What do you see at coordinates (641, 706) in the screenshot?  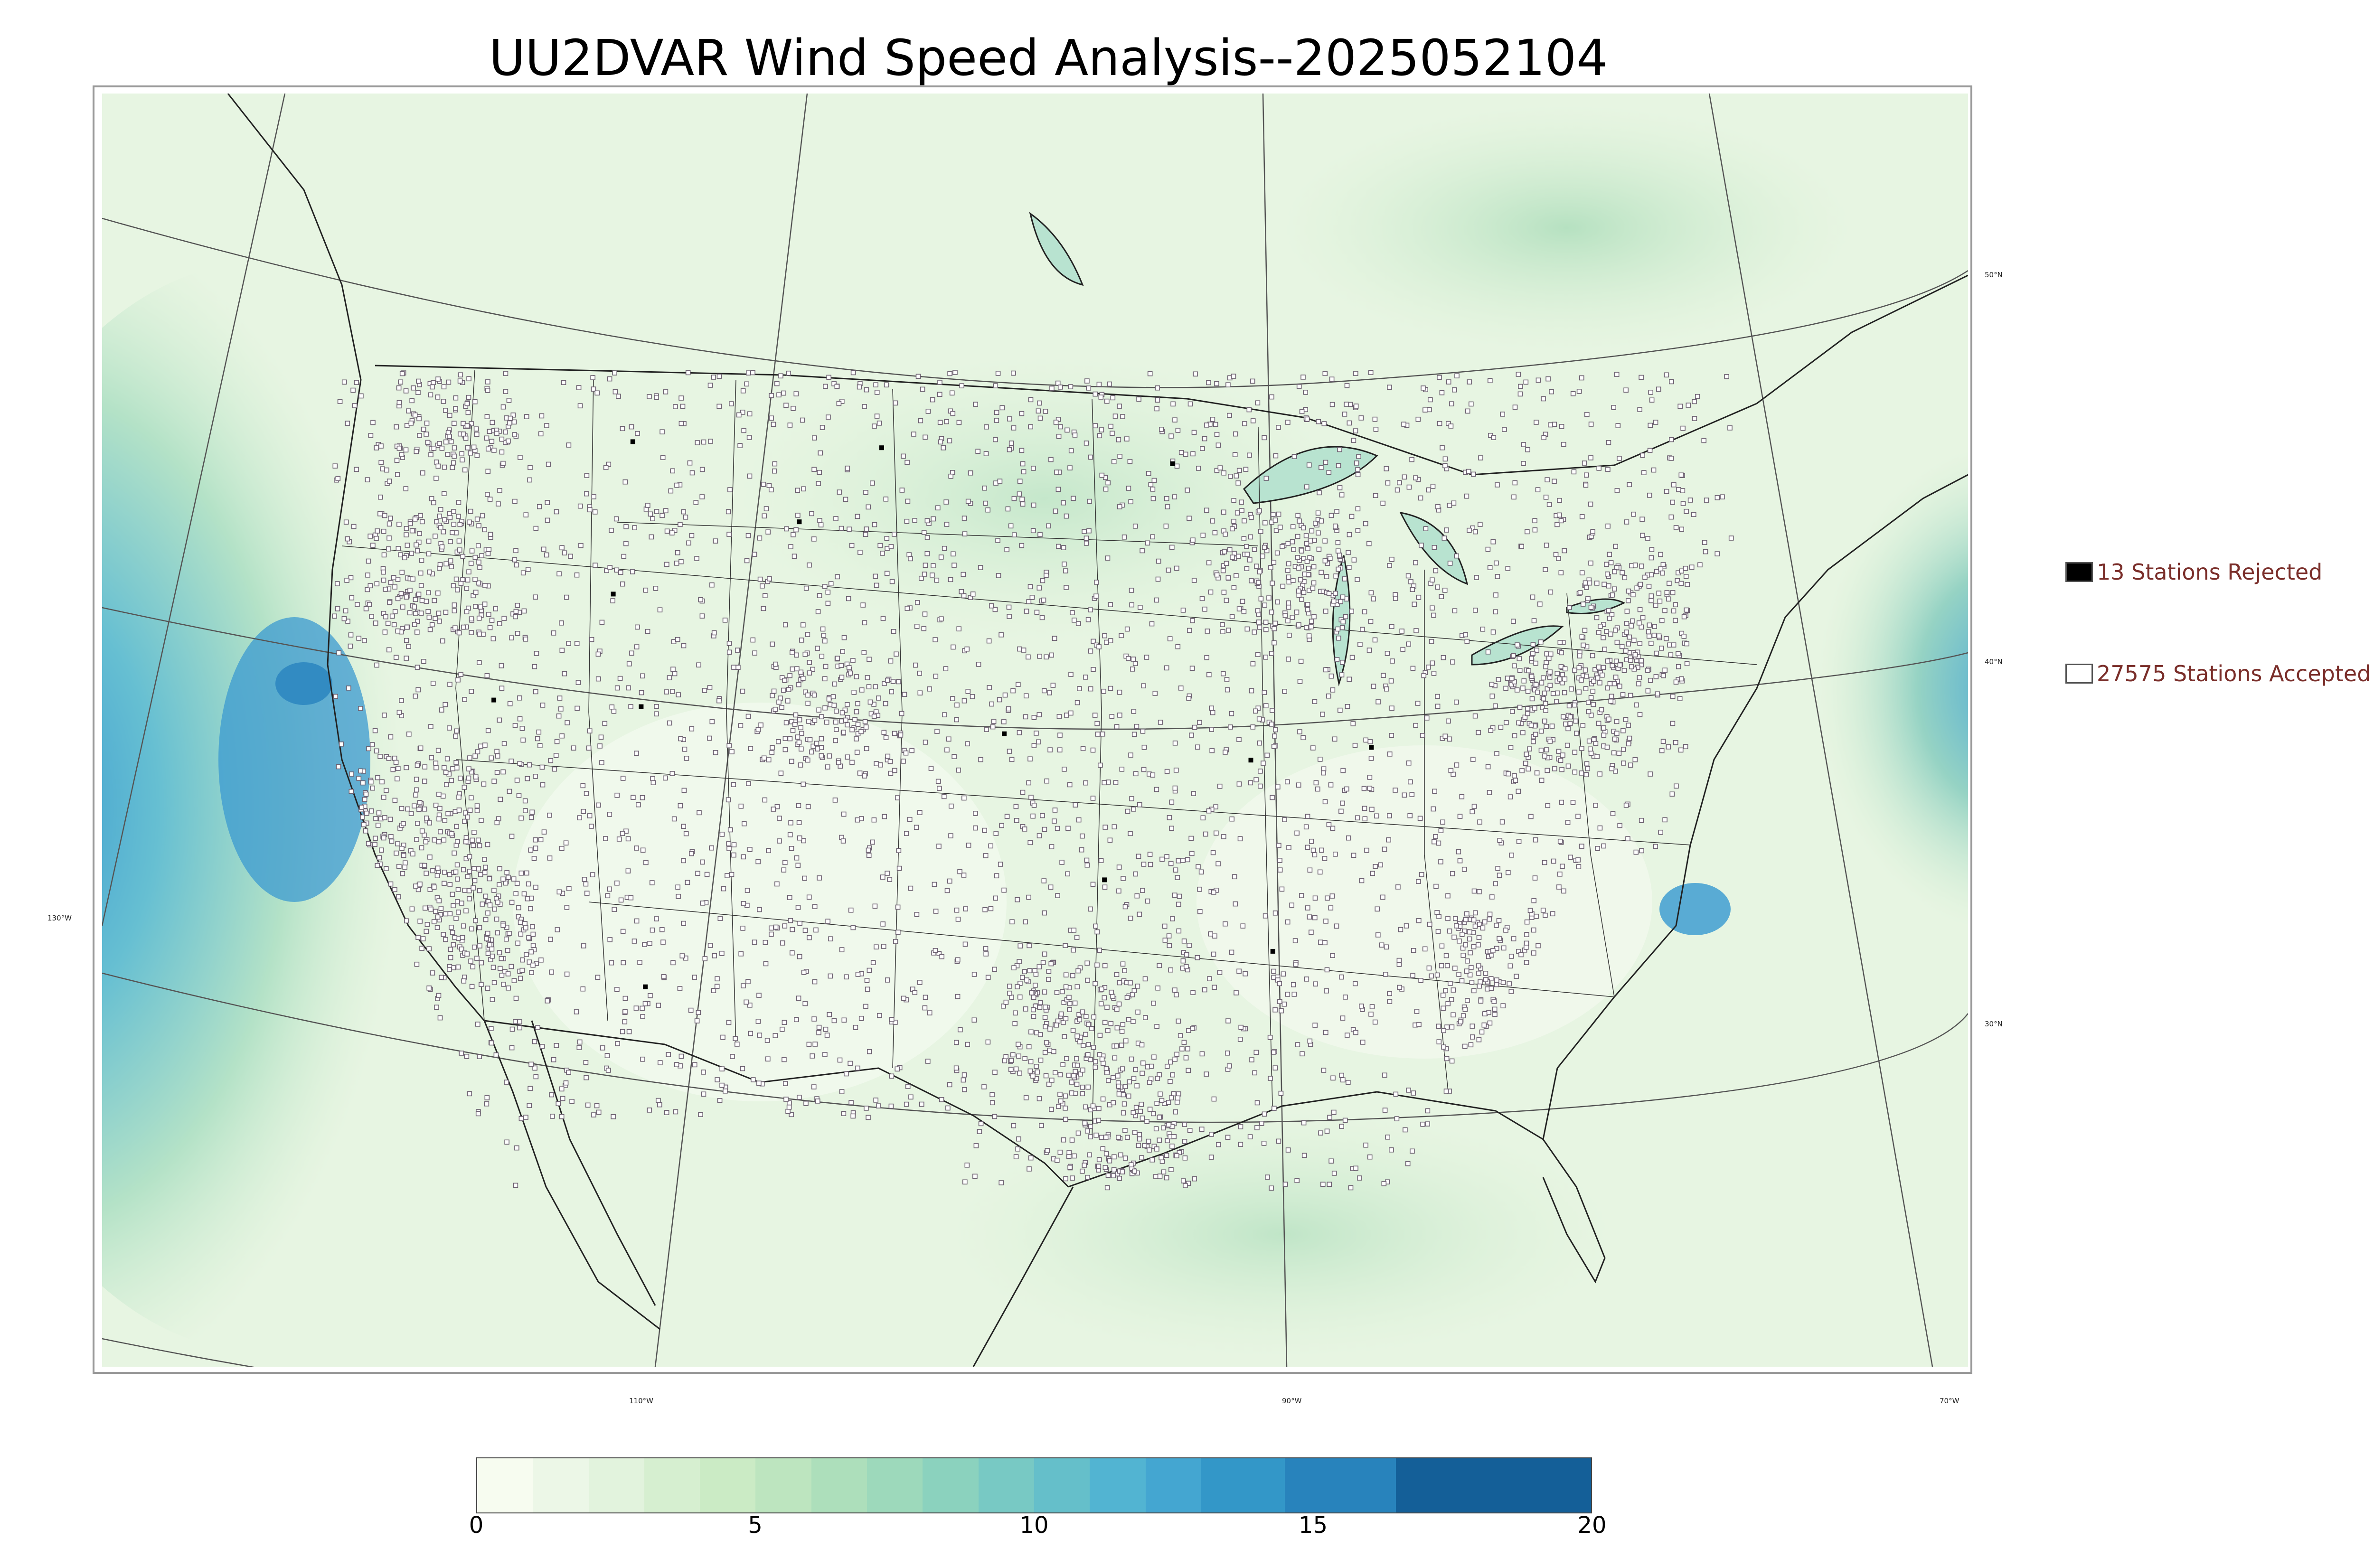 I see `station-rejected-marker` at bounding box center [641, 706].